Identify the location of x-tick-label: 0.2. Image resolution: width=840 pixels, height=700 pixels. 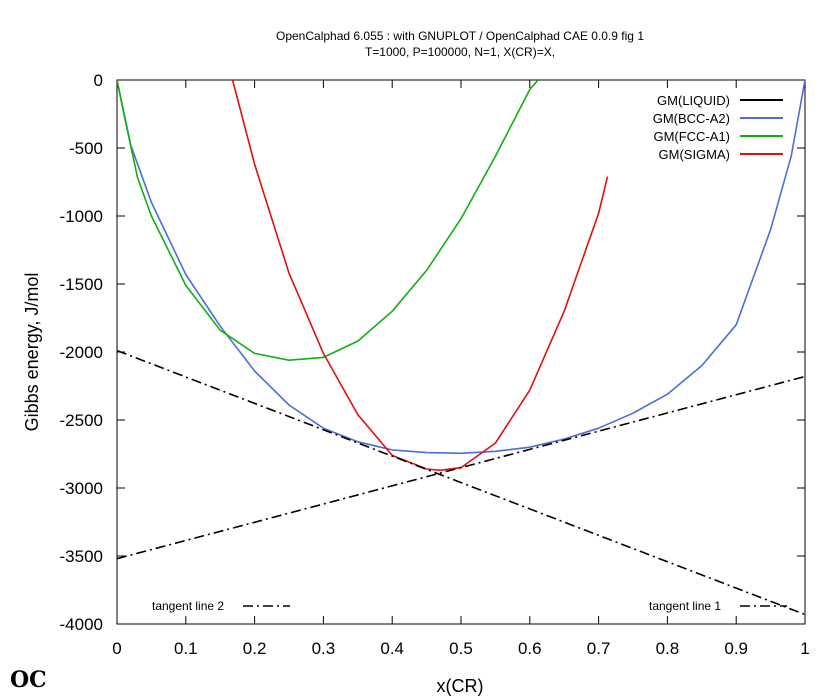
(255, 648).